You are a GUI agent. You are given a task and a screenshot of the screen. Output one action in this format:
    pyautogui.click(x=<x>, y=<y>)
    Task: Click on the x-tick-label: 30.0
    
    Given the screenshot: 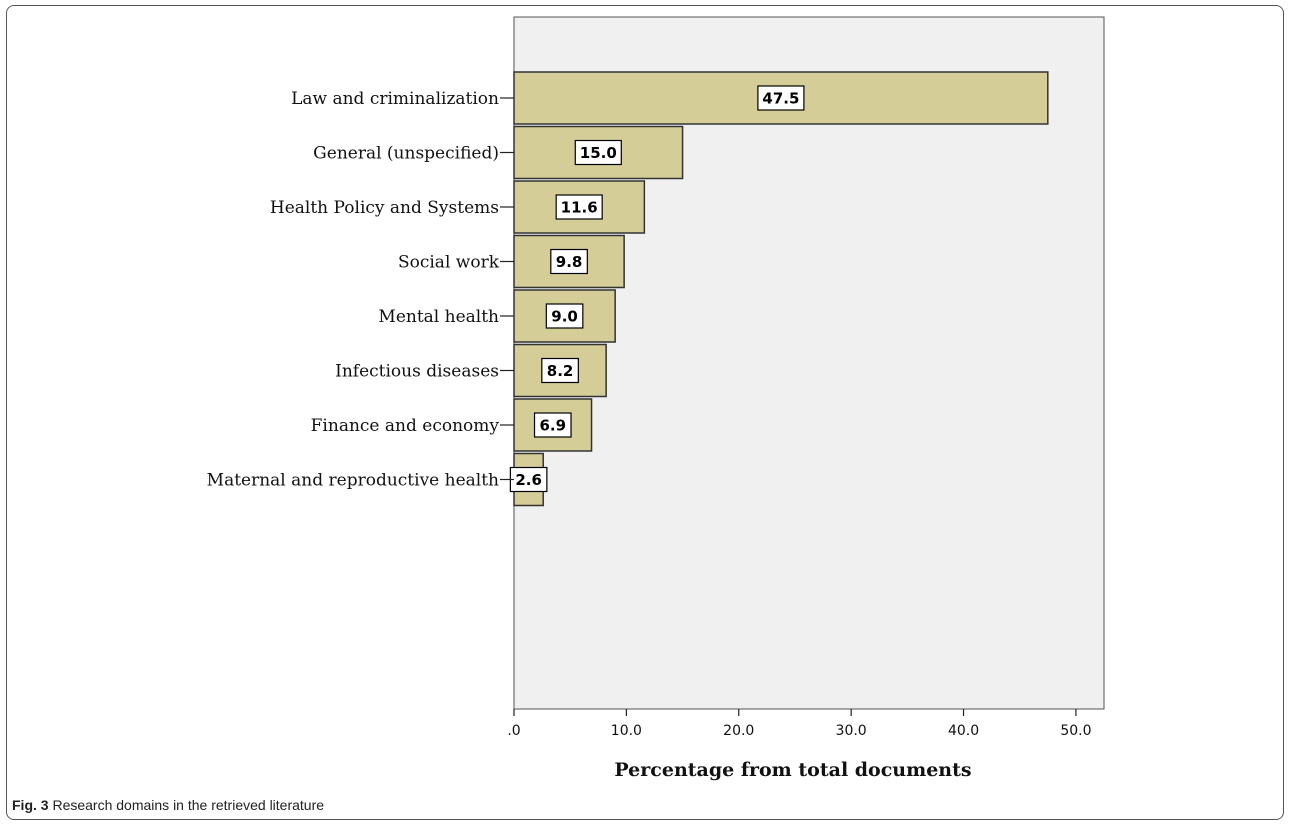 What is the action you would take?
    pyautogui.click(x=851, y=731)
    